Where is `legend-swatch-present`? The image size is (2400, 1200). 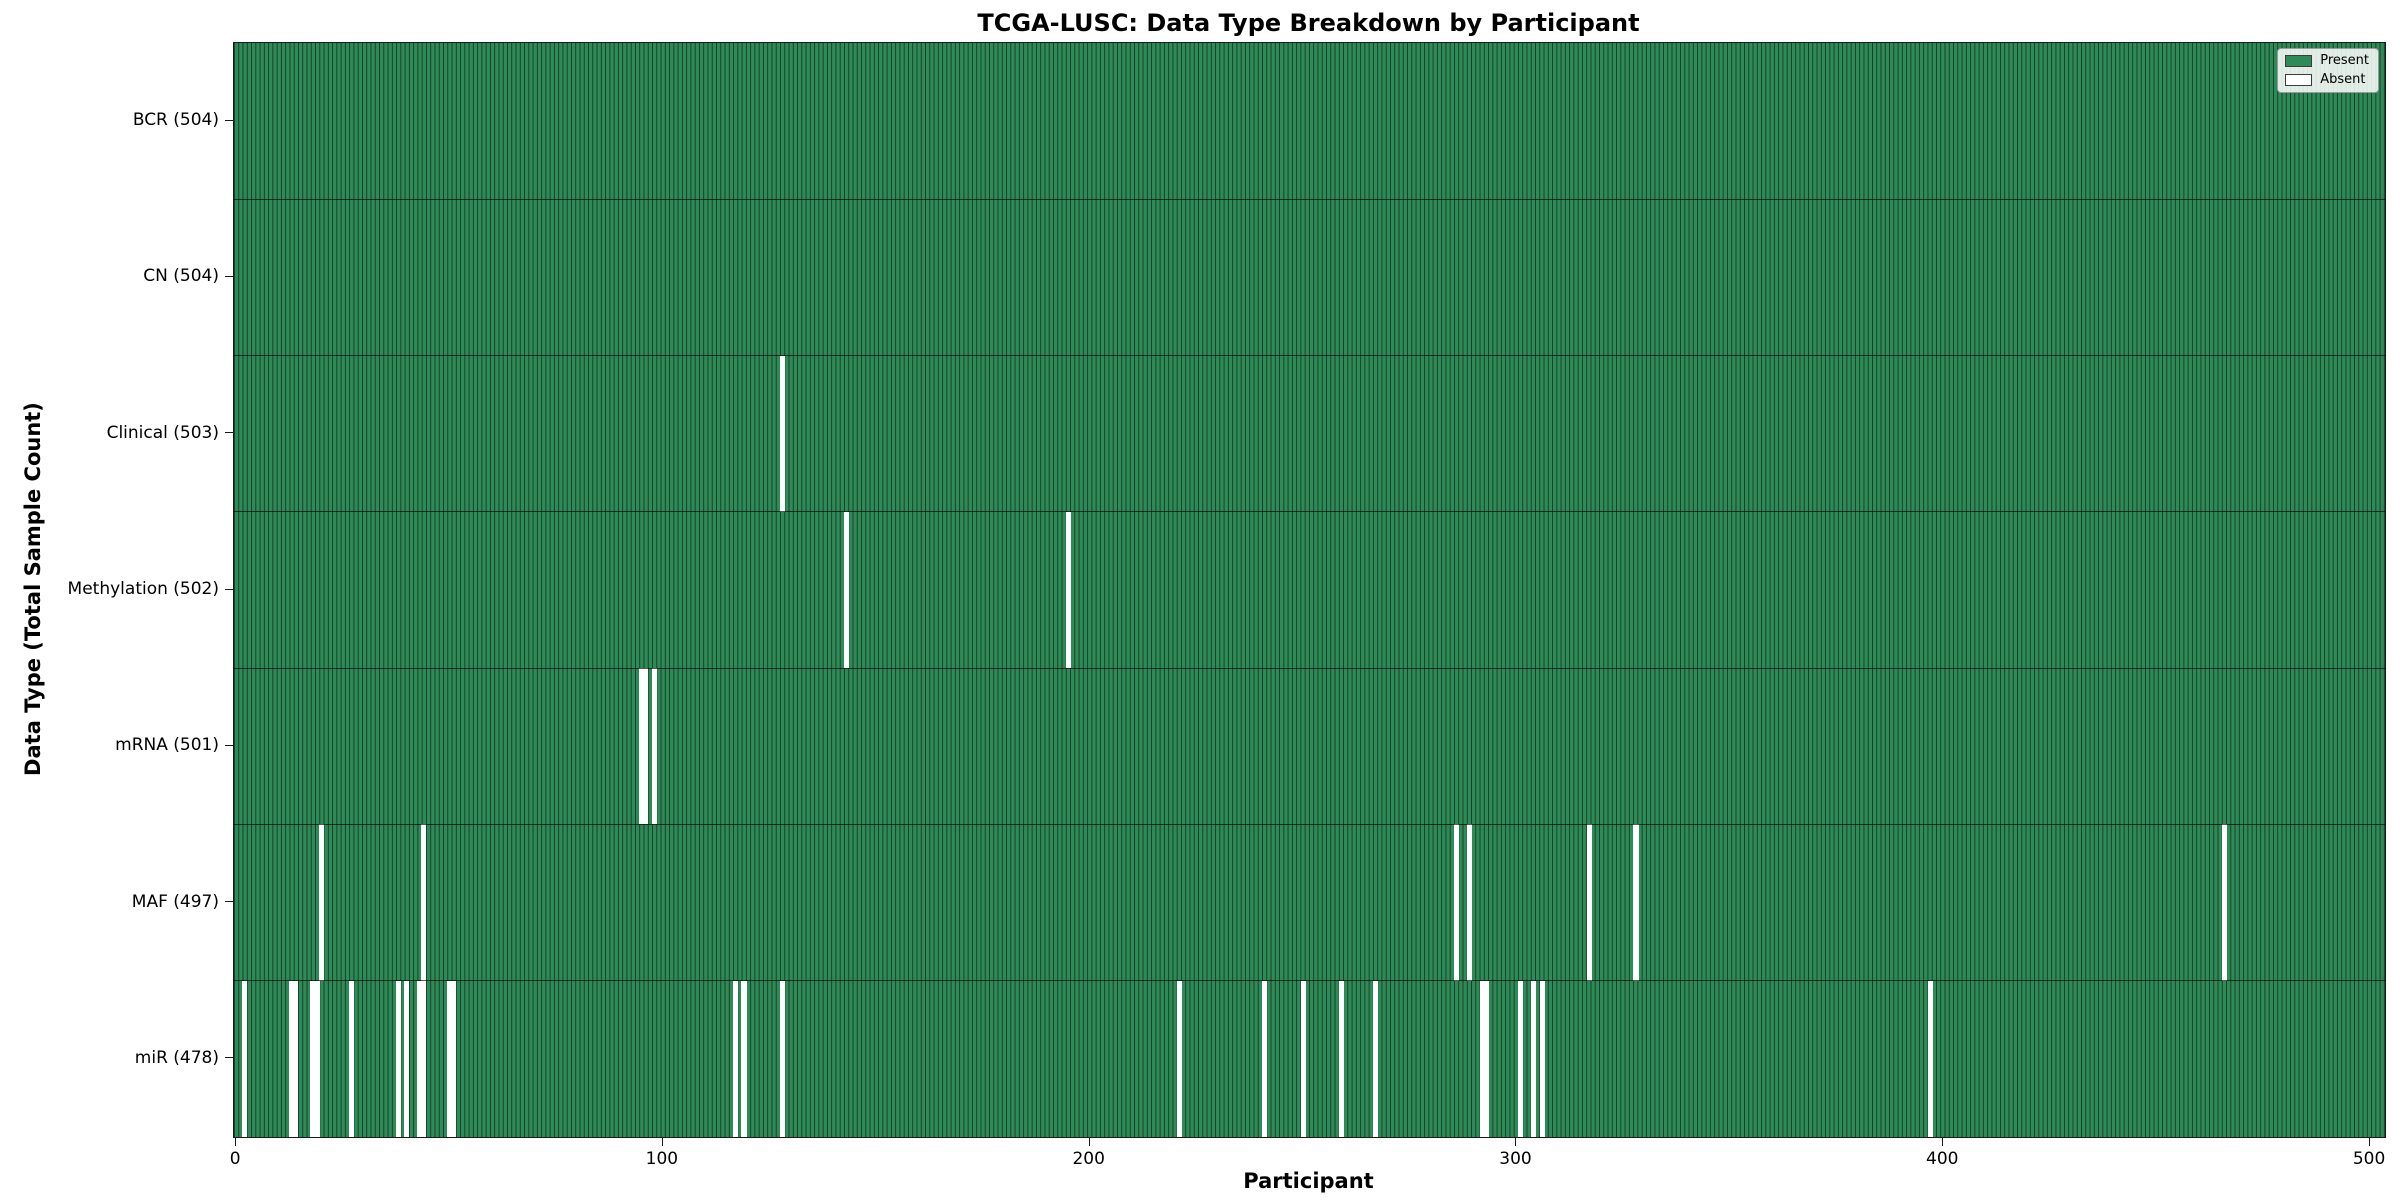
legend-swatch-present is located at coordinates (2299, 61).